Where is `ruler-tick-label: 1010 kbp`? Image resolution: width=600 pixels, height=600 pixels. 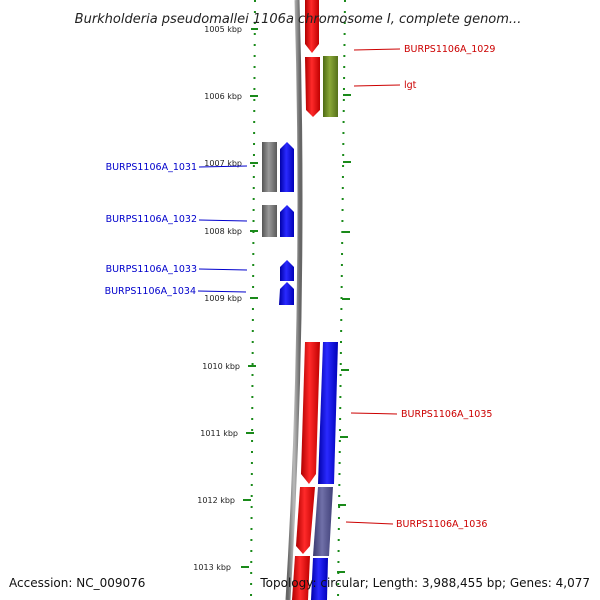 ruler-tick-label: 1010 kbp is located at coordinates (221, 366).